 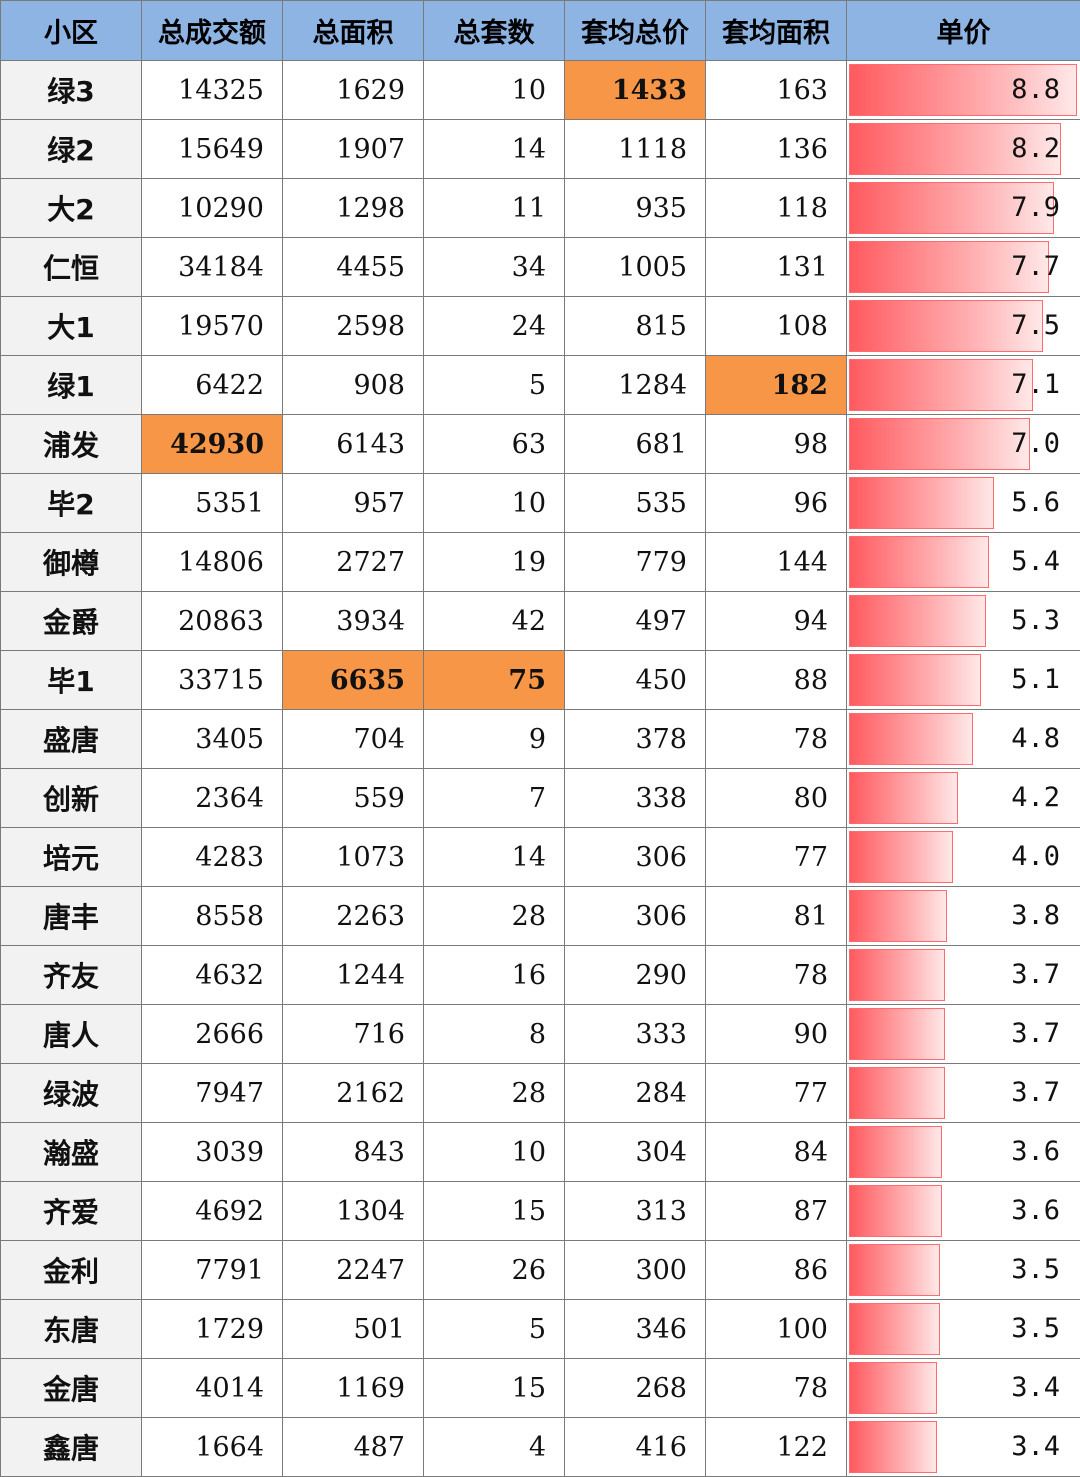 I want to click on avg-price-cell: 378, so click(x=635, y=739).